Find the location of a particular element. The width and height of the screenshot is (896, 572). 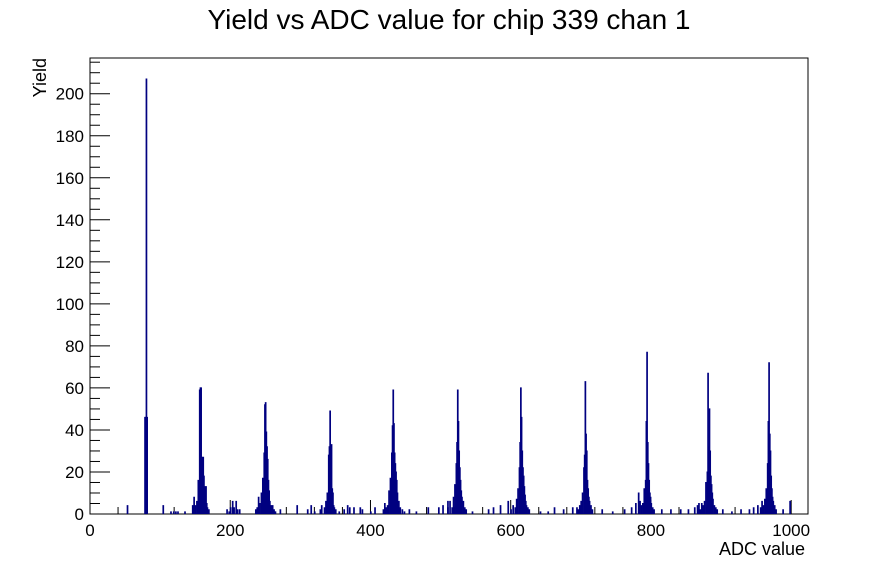

y-tick-label: 100 is located at coordinates (70, 304).